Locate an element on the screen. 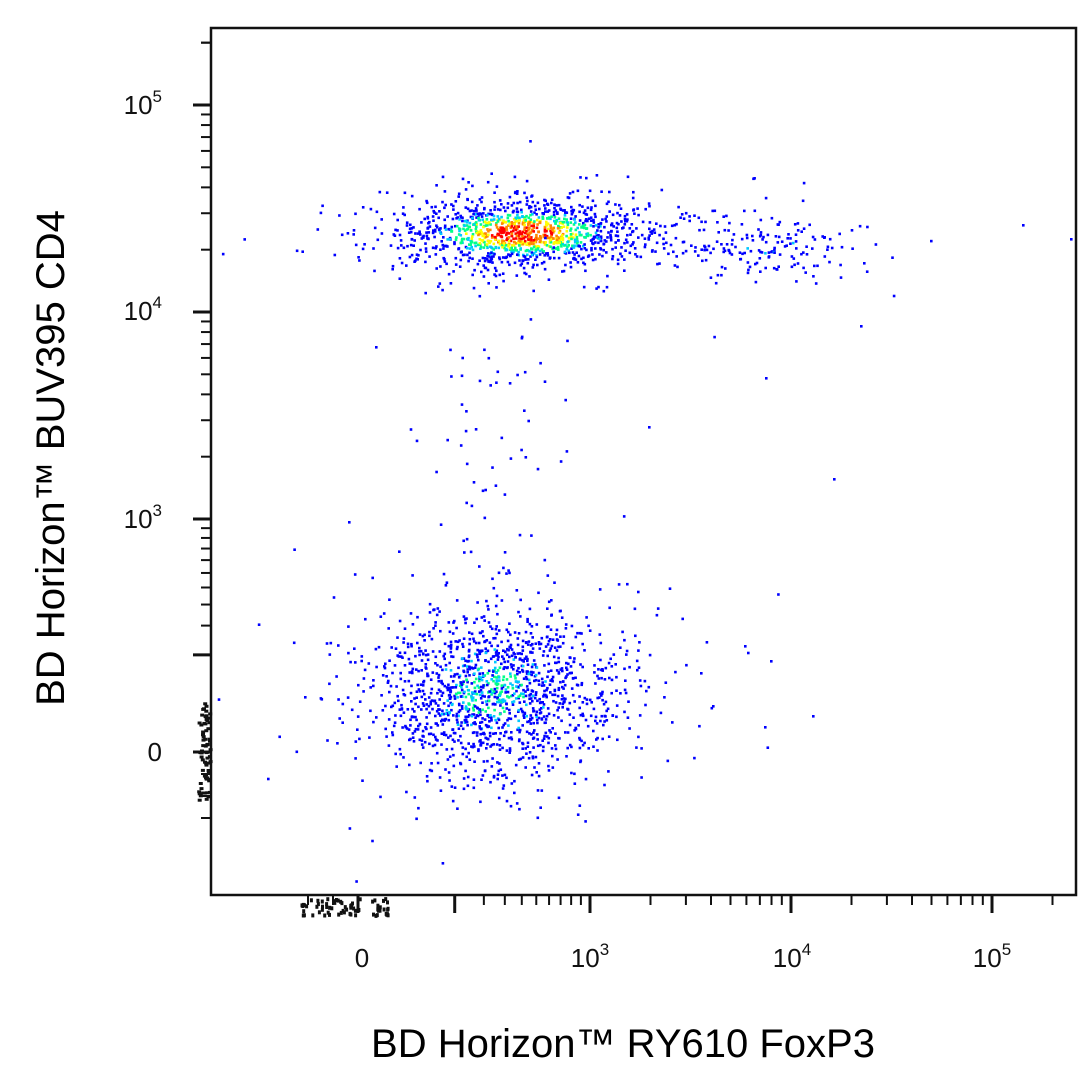  y-axis-ticks is located at coordinates (202, 430).